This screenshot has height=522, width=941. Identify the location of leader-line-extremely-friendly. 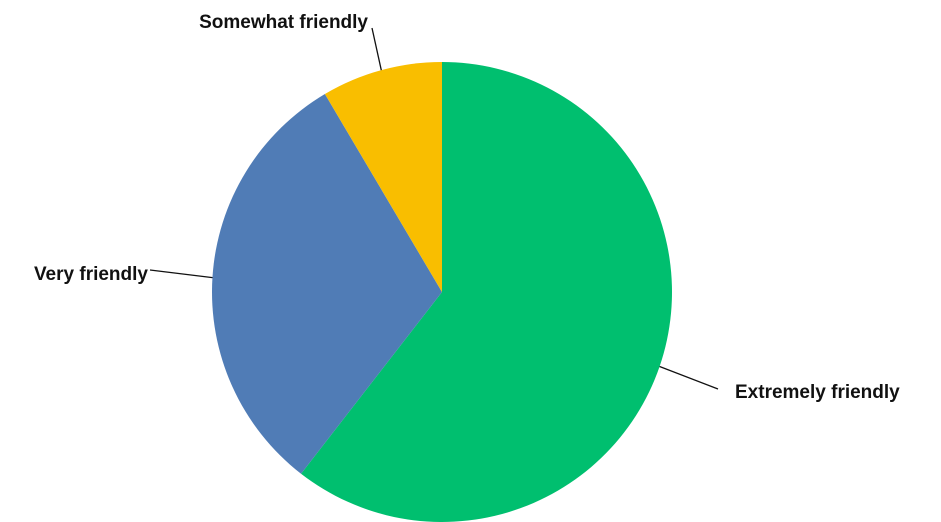
(689, 377).